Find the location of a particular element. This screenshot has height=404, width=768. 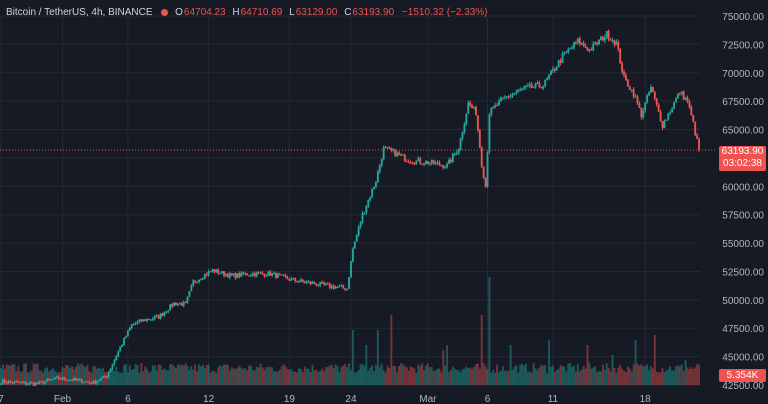

legend-symbol: Bitcoin / TetherUS, 4h, BINANCE is located at coordinates (79, 12).